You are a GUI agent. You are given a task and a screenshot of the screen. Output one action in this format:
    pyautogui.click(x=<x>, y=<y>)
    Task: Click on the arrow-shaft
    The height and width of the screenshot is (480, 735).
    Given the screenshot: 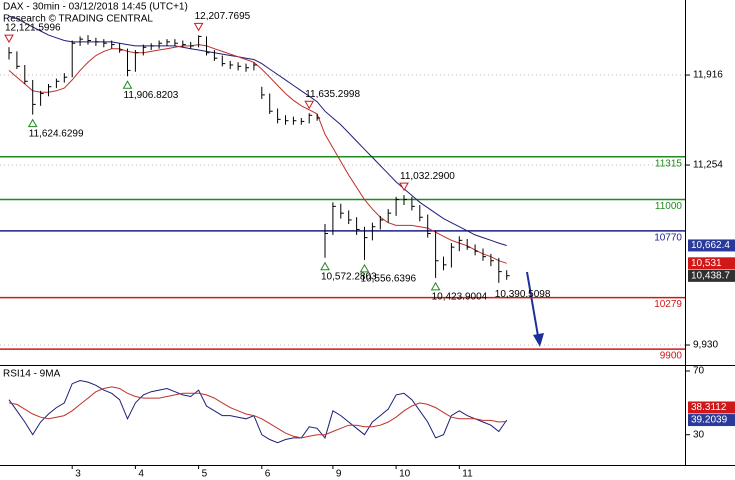 What is the action you would take?
    pyautogui.click(x=532, y=304)
    